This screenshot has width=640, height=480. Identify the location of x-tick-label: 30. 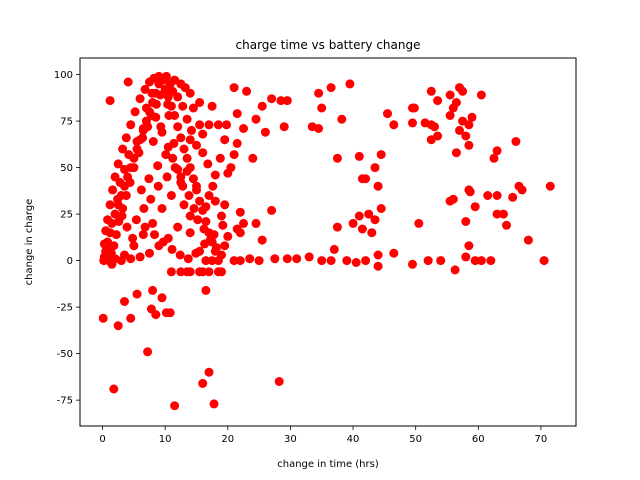
(290, 439).